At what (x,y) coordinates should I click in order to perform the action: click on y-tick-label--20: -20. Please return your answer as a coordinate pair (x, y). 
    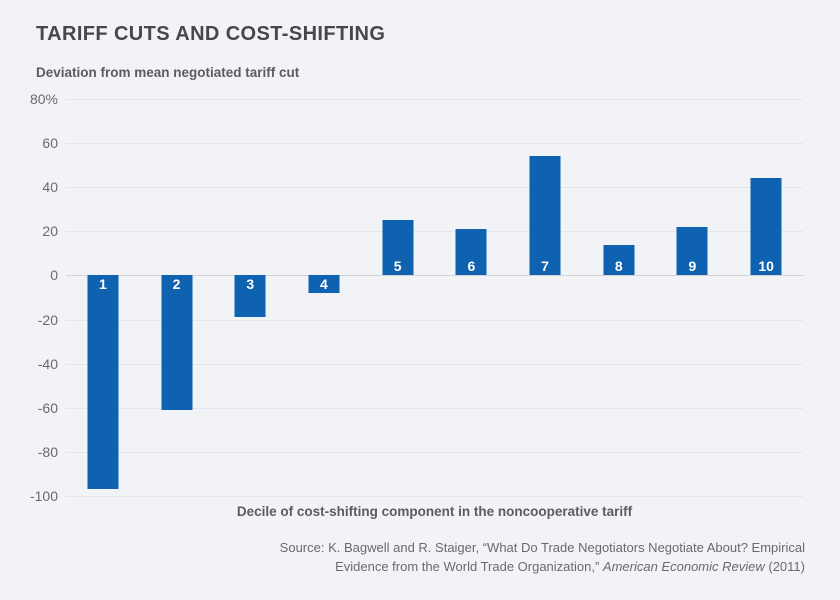
    Looking at the image, I should click on (47, 319).